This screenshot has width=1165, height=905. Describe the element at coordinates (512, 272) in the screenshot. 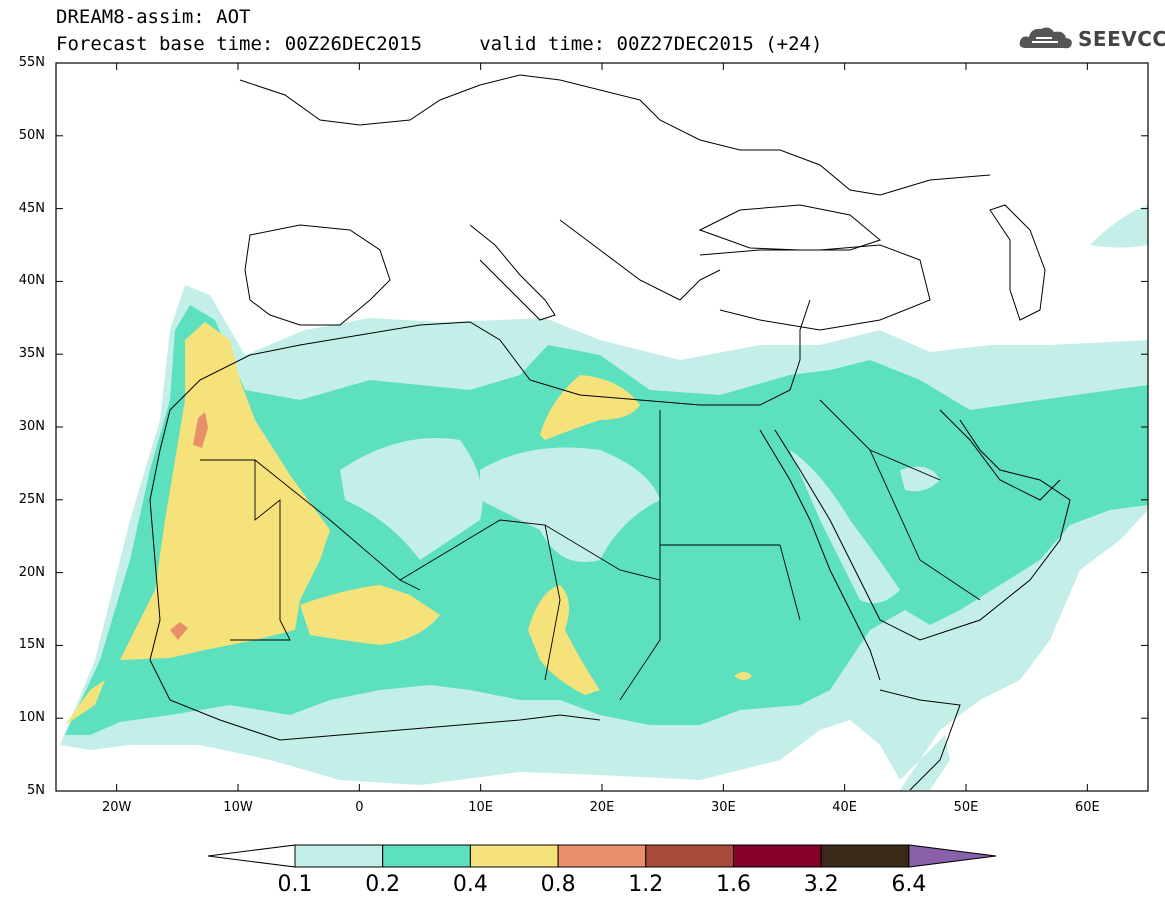

I see `italy-coast` at that location.